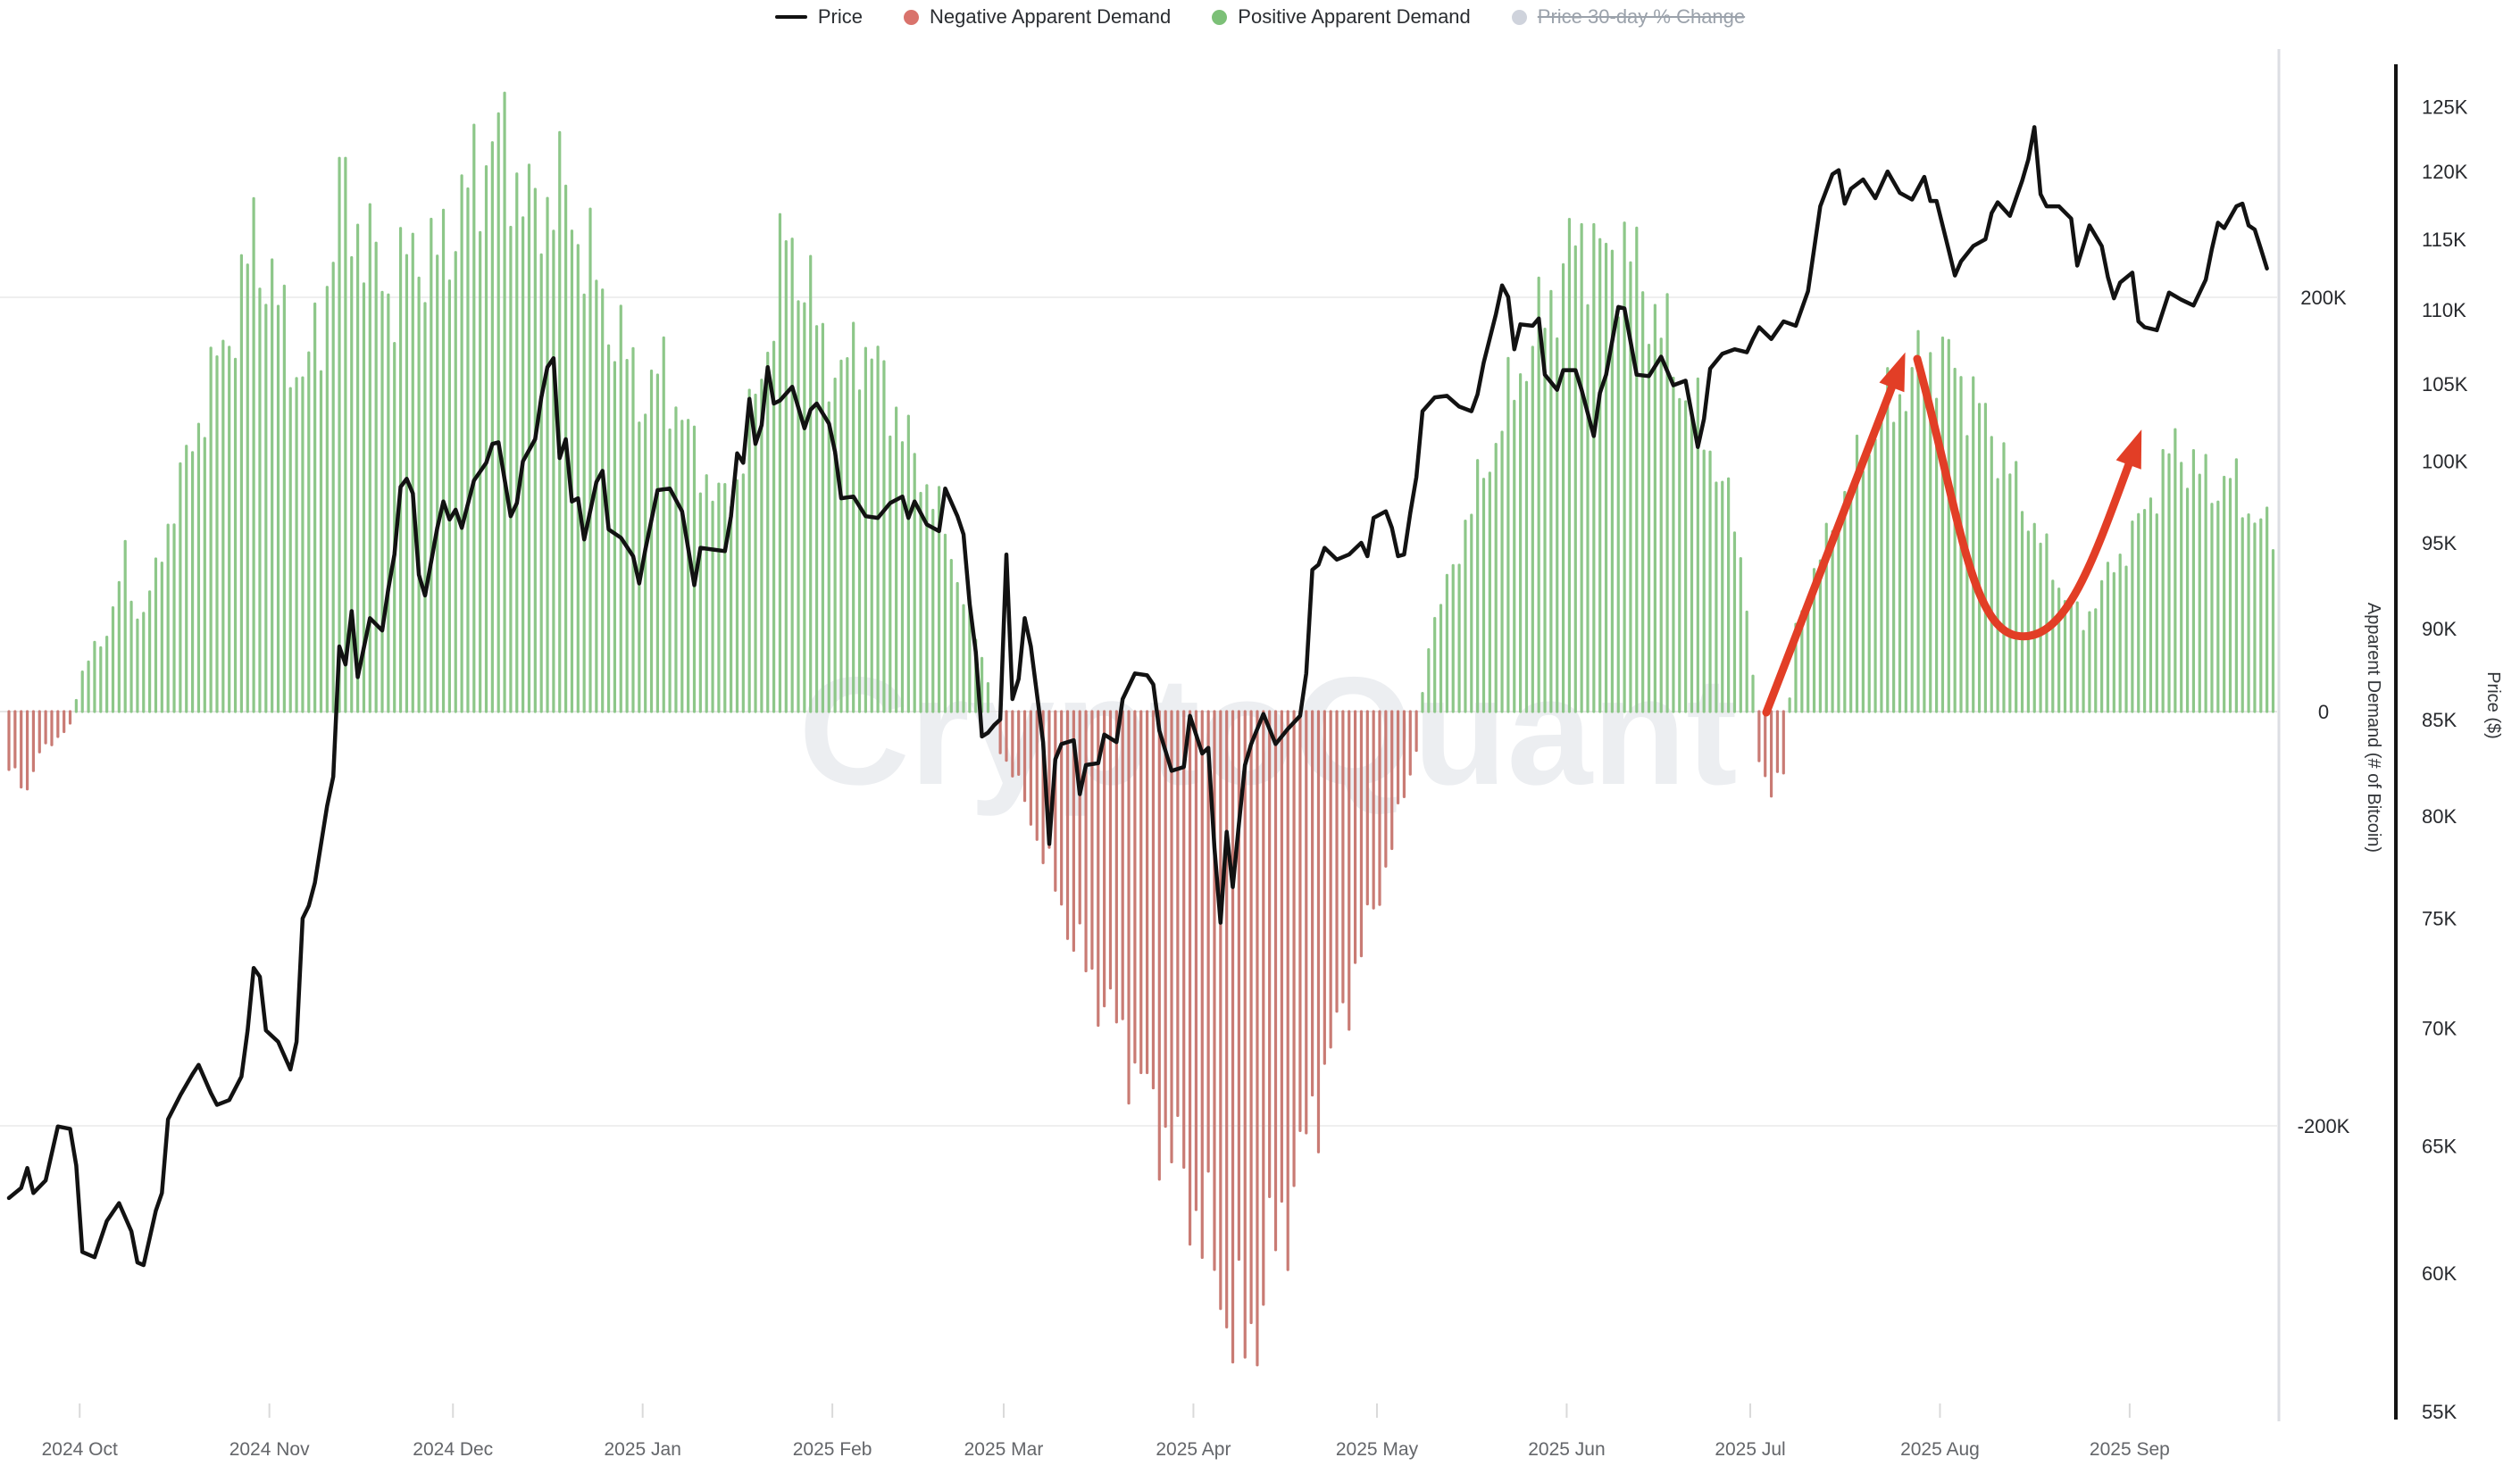 The height and width of the screenshot is (1474, 2520). I want to click on legend-item-negative-demand: Negative Apparent Demand, so click(1038, 17).